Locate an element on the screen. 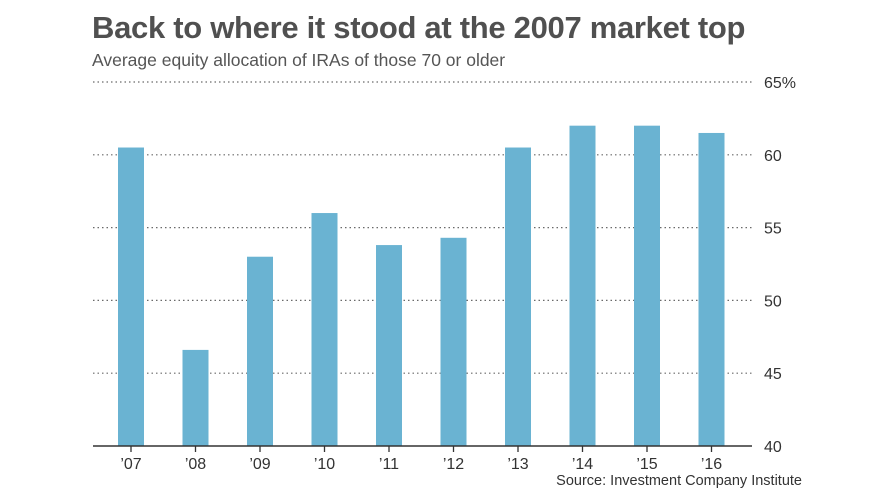  x-tick-label: ’07 is located at coordinates (130, 464).